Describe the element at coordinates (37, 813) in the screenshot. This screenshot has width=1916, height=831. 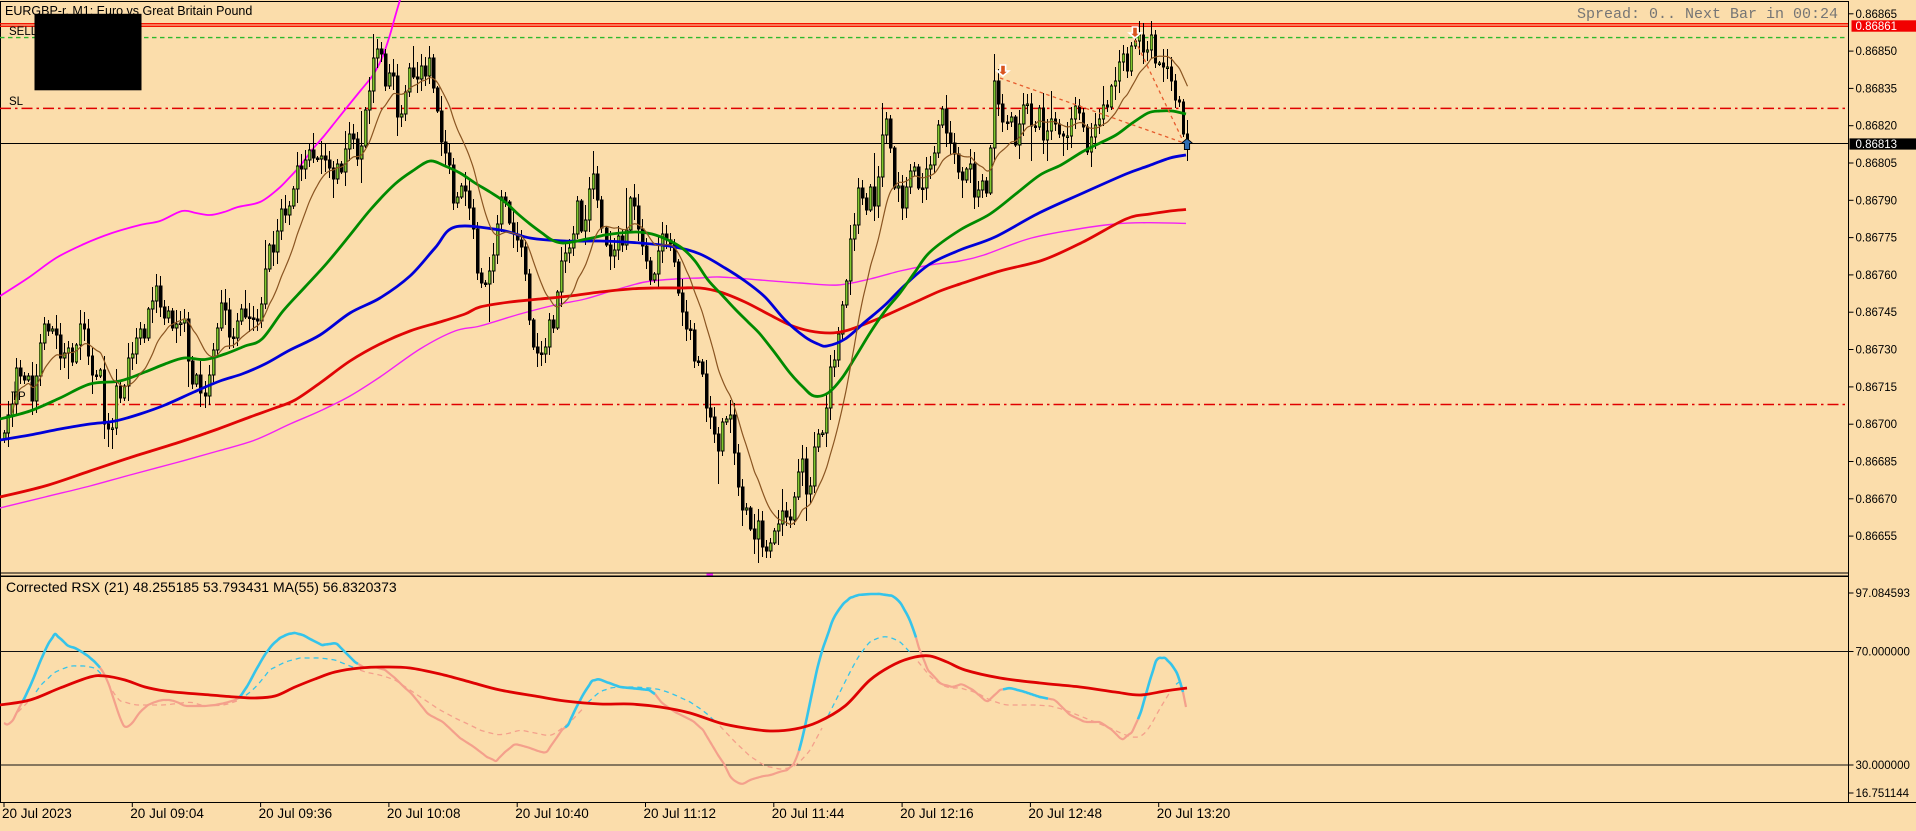
I see `svg-text: 20 Jul 2023` at that location.